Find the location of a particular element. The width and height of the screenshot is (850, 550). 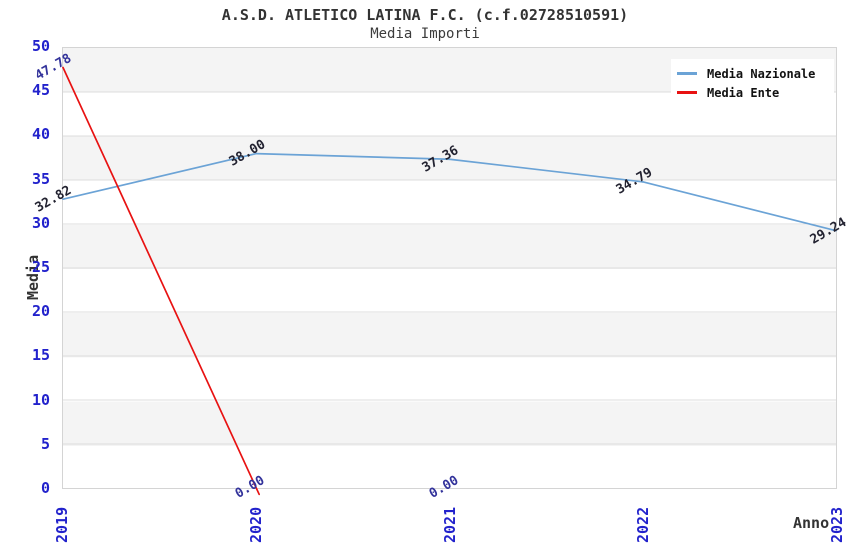

y-tick-label: 35 is located at coordinates (40, 178).